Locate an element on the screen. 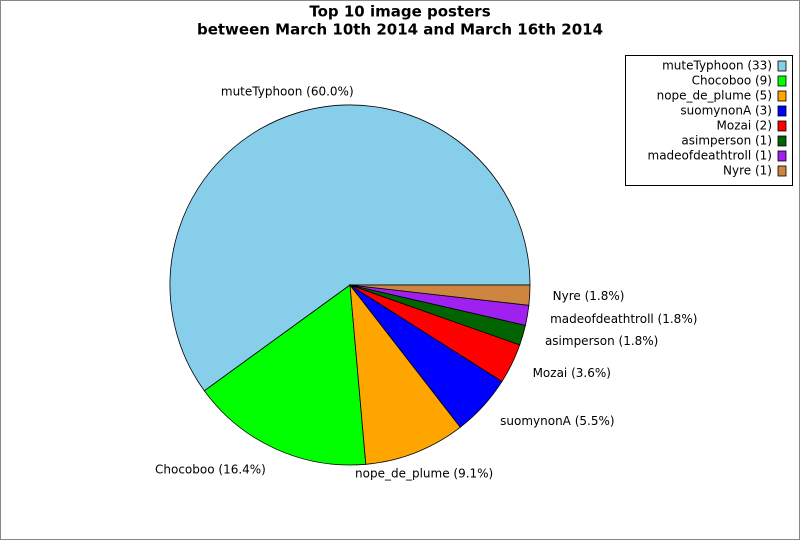 This screenshot has width=800, height=540. legend-box is located at coordinates (709, 120).